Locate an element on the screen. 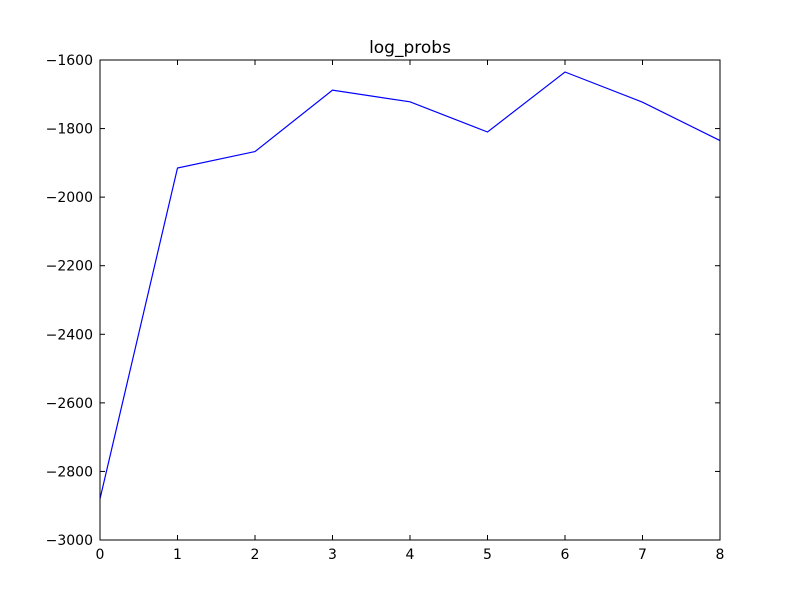 This screenshot has height=600, width=800. y-tick-label: −1600 is located at coordinates (69, 61).